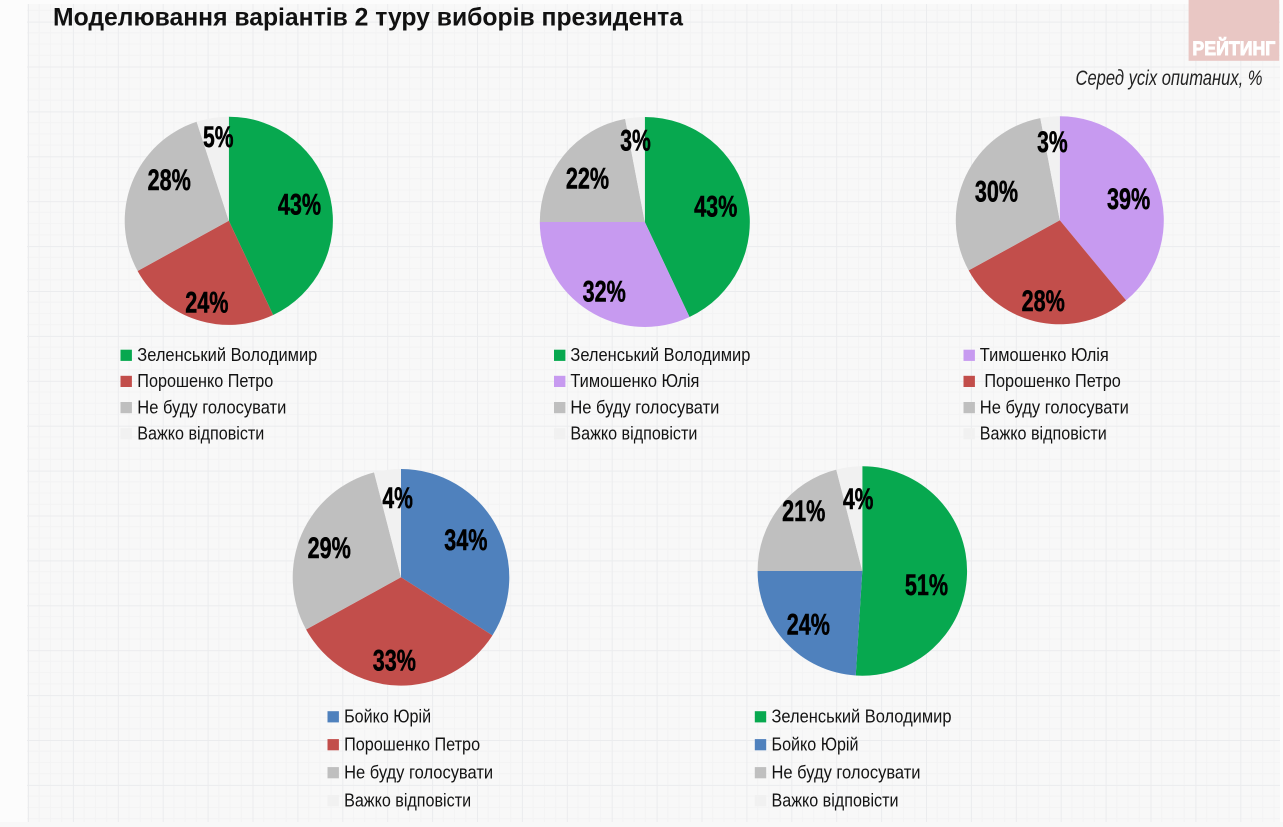  Describe the element at coordinates (1128, 199) in the screenshot. I see `svg-text: 39%` at that location.